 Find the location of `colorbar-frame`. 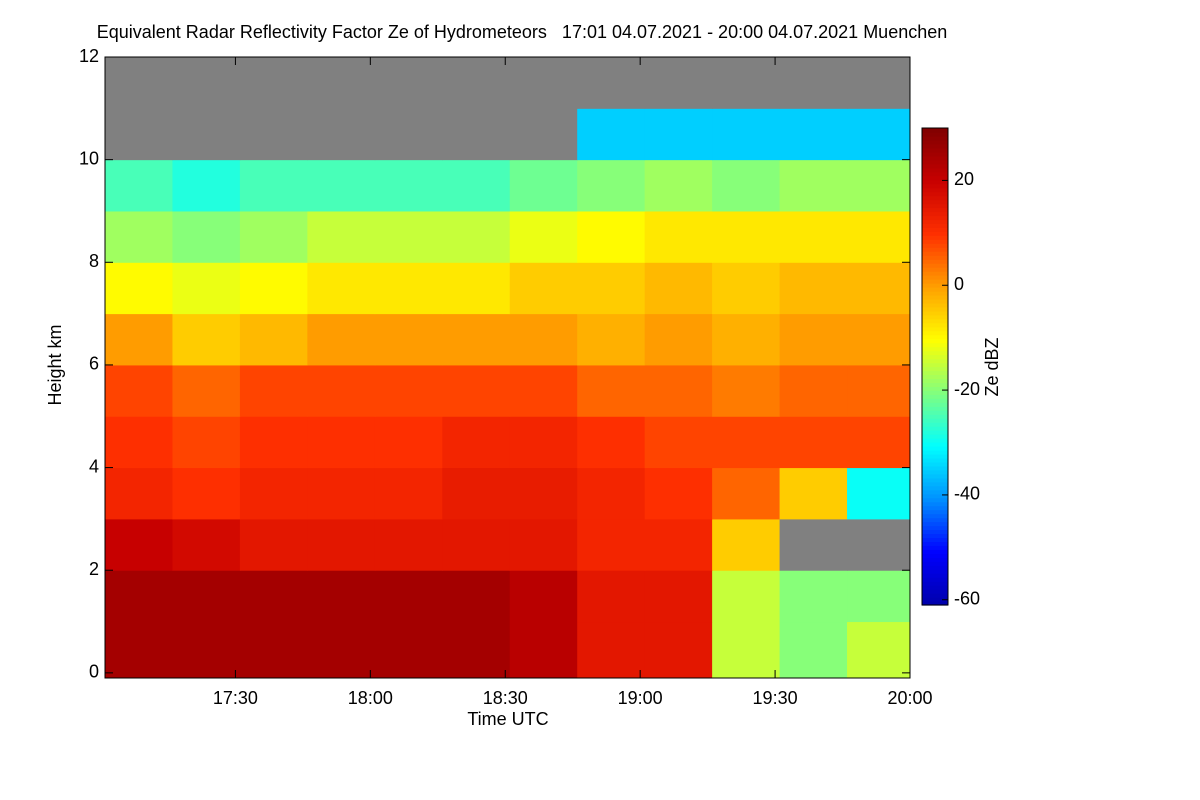

colorbar-frame is located at coordinates (935, 366).